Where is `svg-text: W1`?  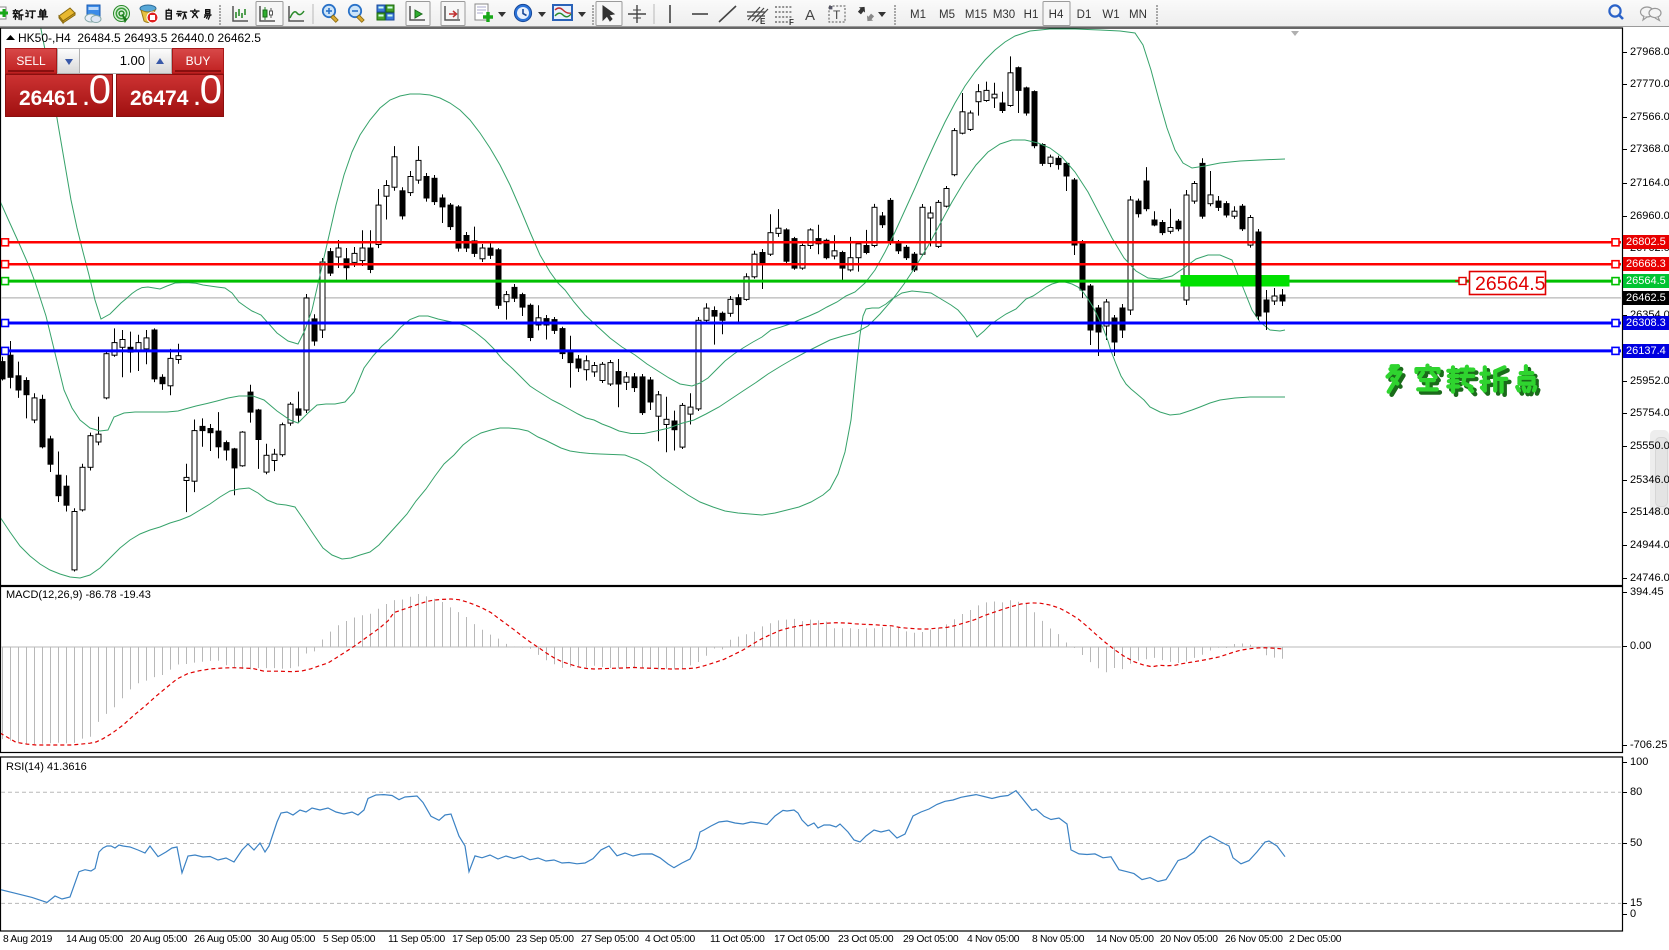 svg-text: W1 is located at coordinates (1110, 15).